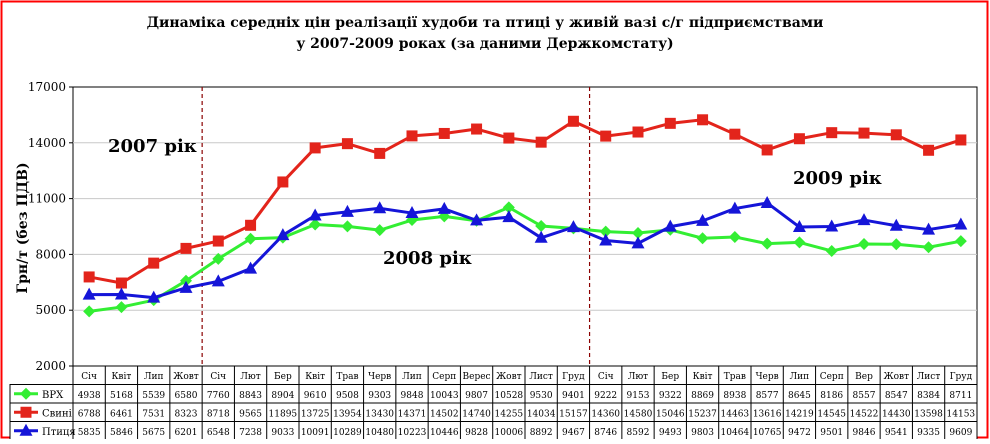 The image size is (990, 444). What do you see at coordinates (509, 396) in the screenshot?
I see `value-label: 10528` at bounding box center [509, 396].